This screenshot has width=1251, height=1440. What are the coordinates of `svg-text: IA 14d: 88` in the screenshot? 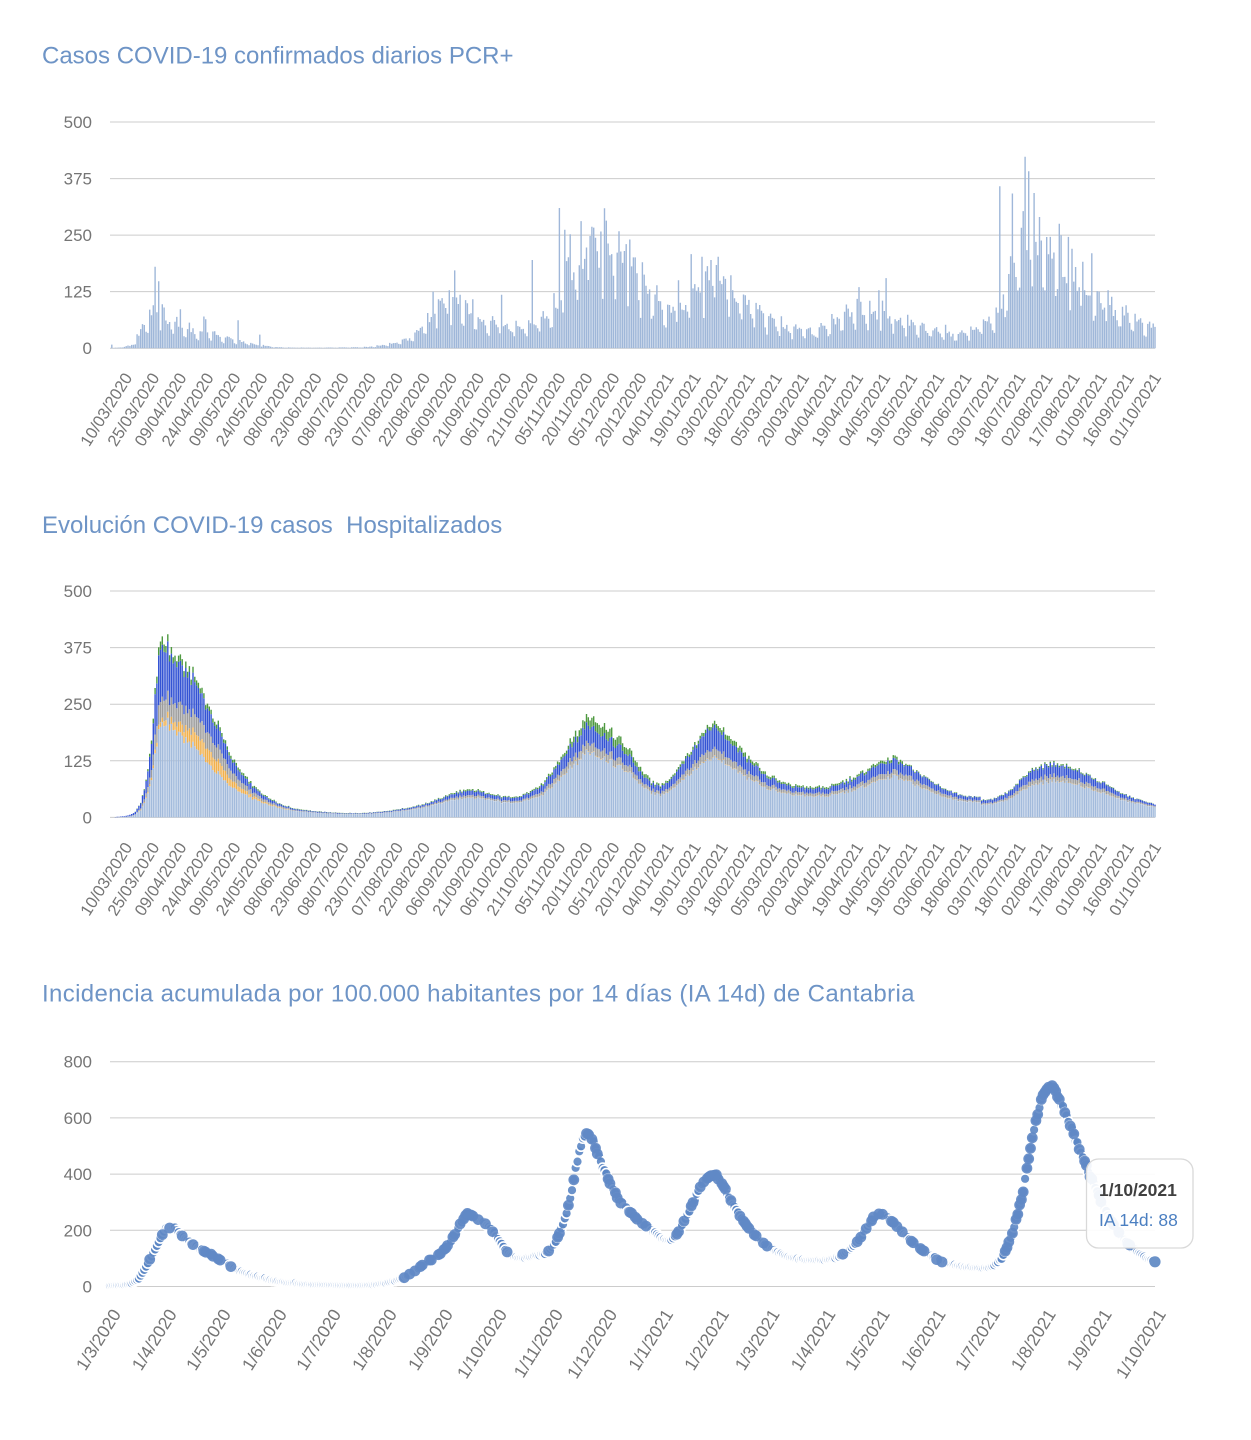 It's located at (1138, 1220).